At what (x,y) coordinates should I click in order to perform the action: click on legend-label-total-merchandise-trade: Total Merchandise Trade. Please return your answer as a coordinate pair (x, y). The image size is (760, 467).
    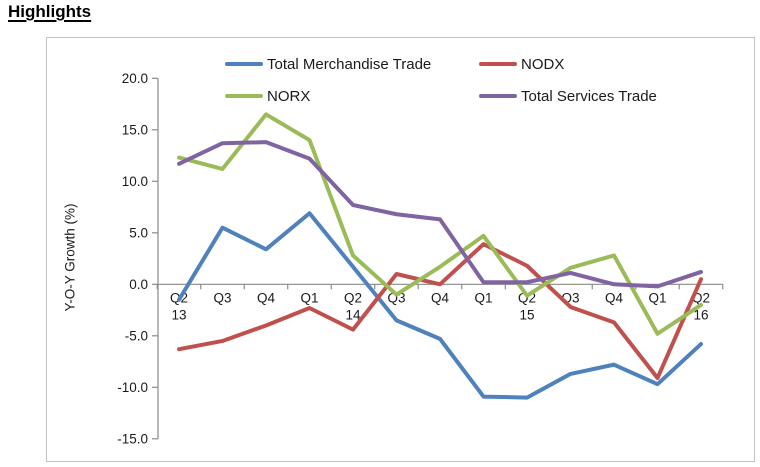
    Looking at the image, I should click on (349, 64).